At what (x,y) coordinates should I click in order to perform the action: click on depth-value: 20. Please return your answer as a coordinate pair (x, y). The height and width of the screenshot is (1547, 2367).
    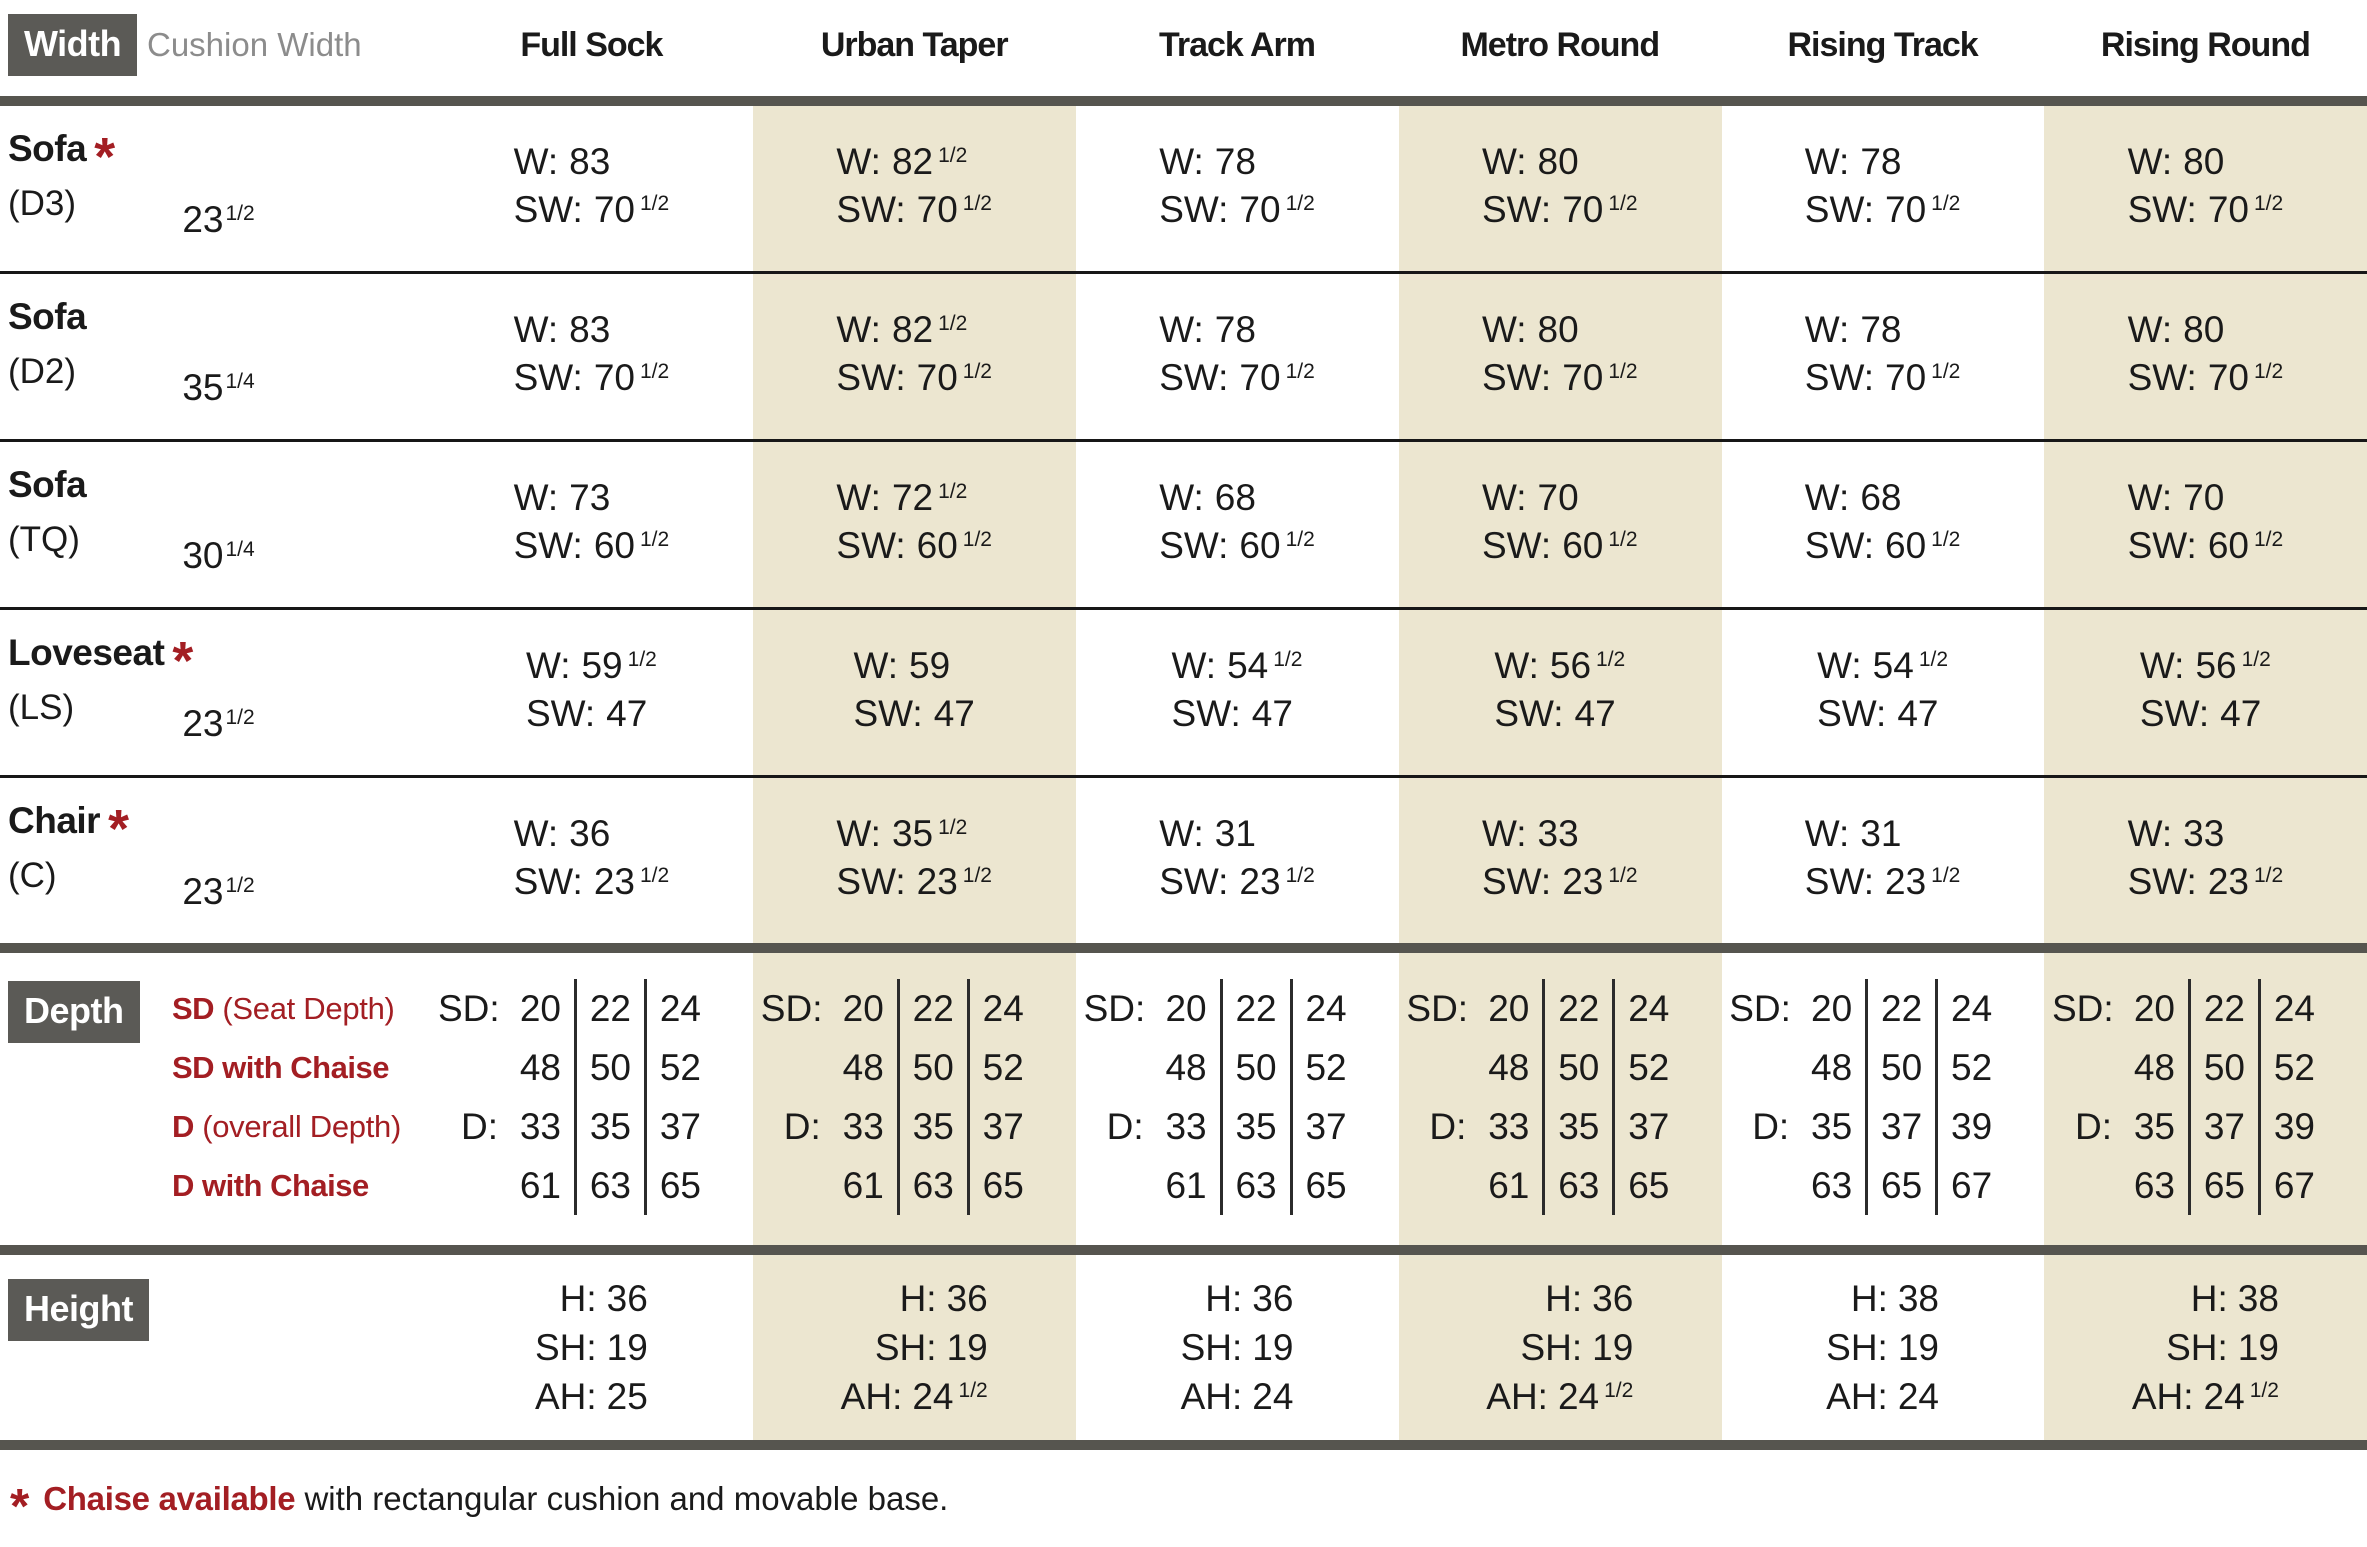
    Looking at the image, I should click on (540, 1008).